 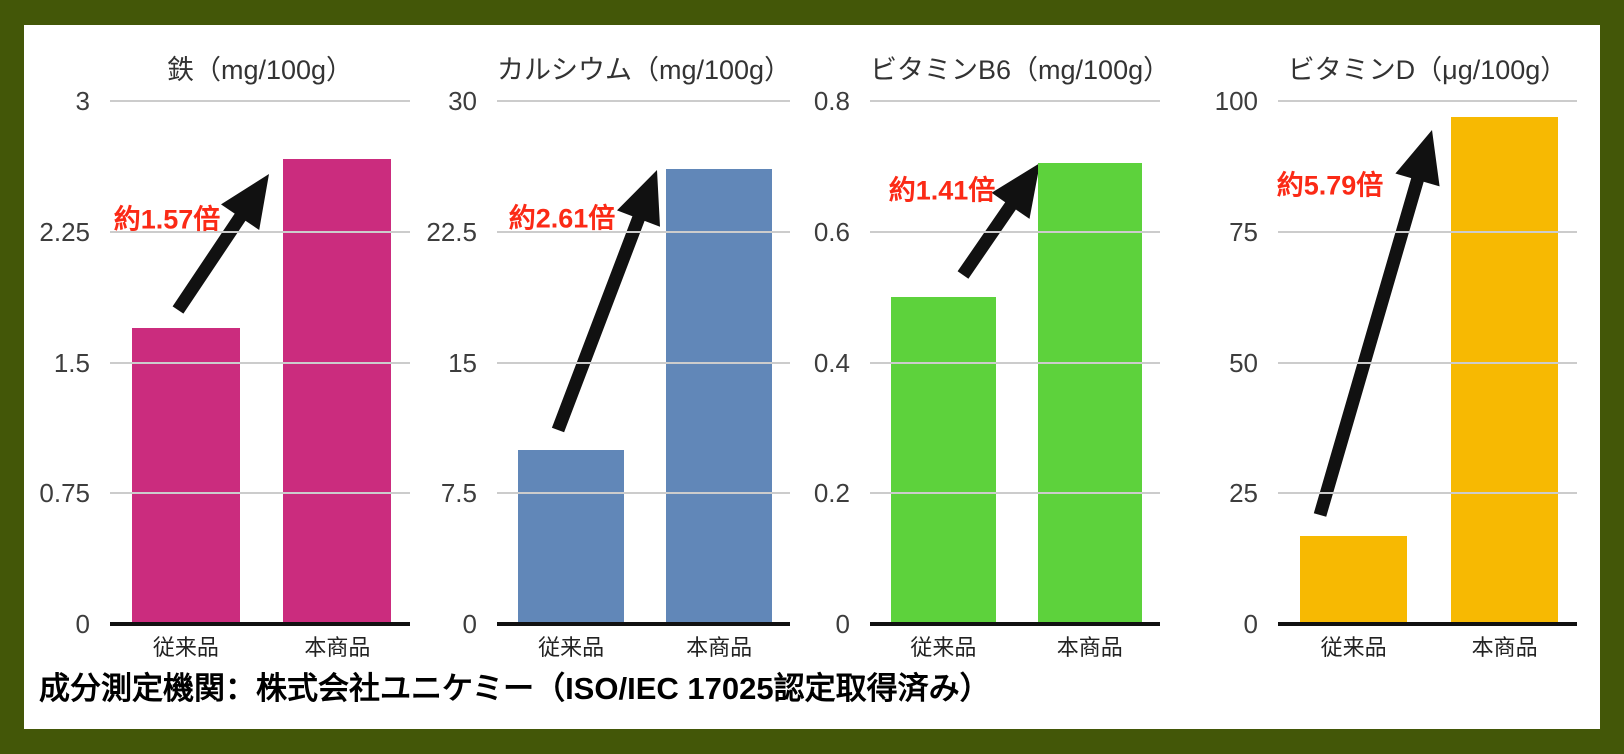 I want to click on y-tick-label-iron-3: 3, so click(x=82, y=101).